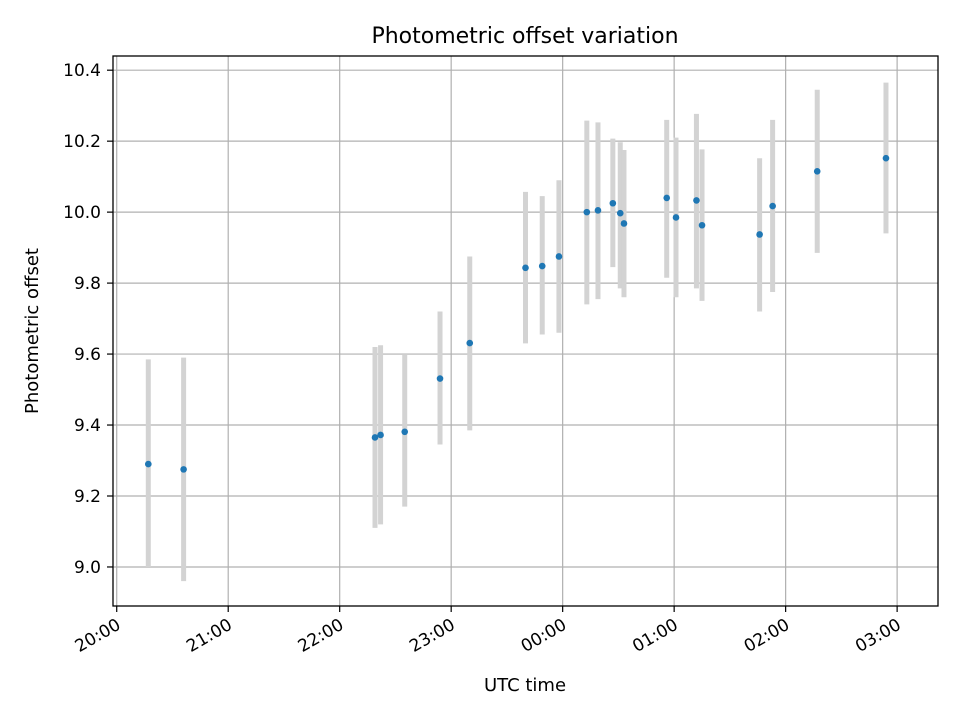 The width and height of the screenshot is (960, 720). I want to click on x-tick-label: 23:00, so click(432, 636).